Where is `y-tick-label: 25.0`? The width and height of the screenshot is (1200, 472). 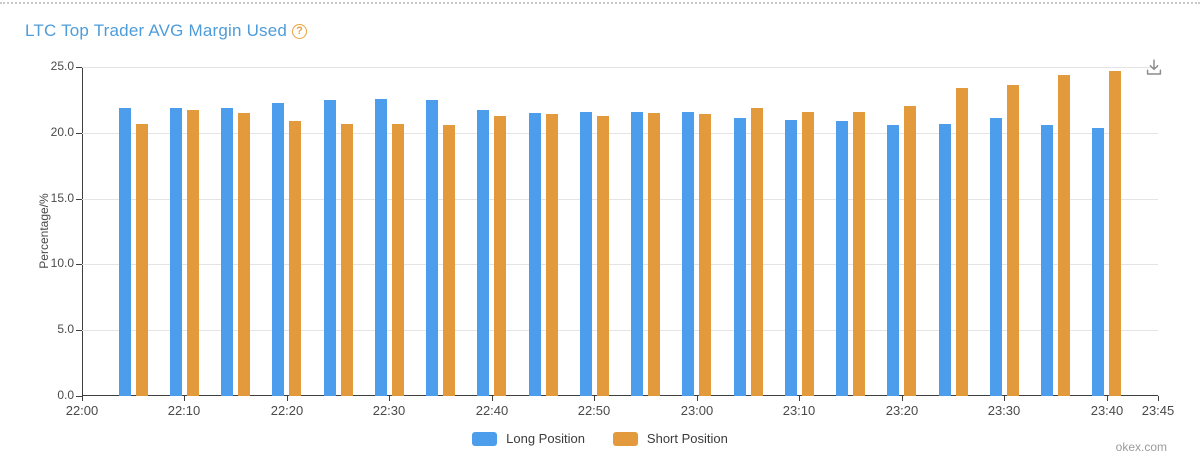 y-tick-label: 25.0 is located at coordinates (62, 66).